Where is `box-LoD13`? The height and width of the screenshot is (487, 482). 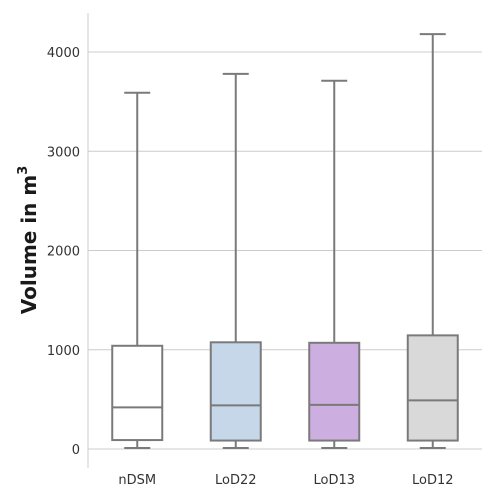
box-LoD13 is located at coordinates (334, 264).